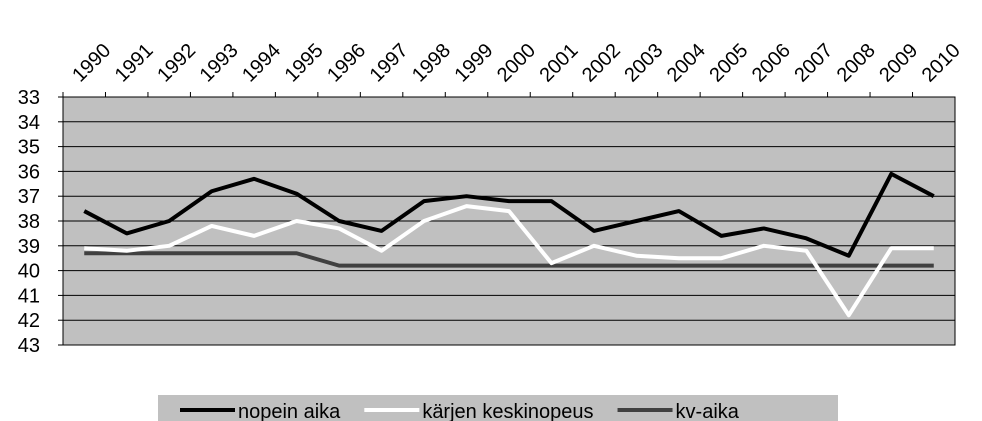 The width and height of the screenshot is (982, 421). Describe the element at coordinates (431, 63) in the screenshot. I see `x-tick-label: 1998` at that location.